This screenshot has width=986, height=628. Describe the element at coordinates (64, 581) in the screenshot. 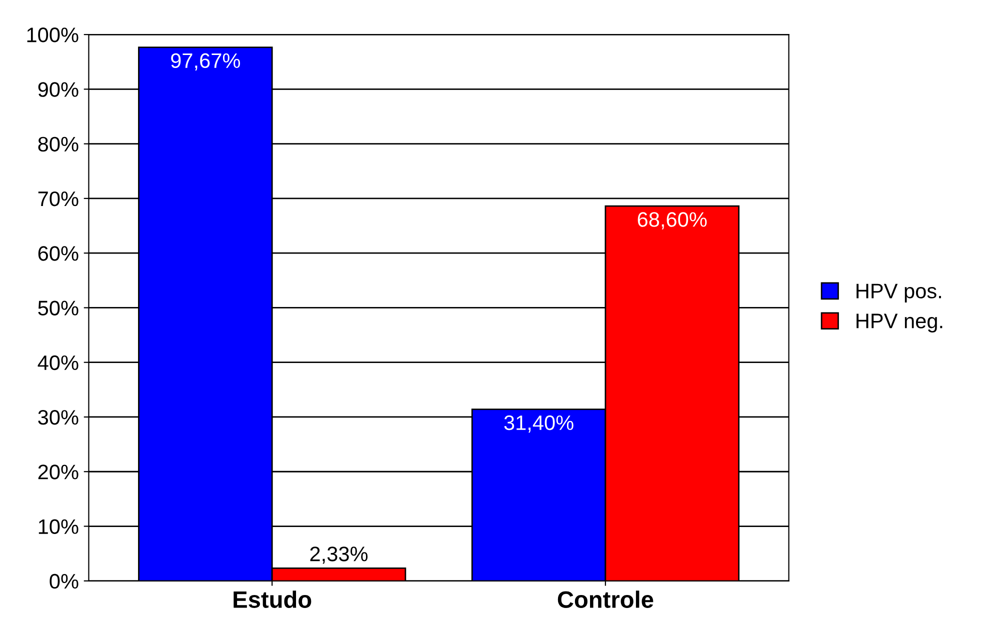

I see `y-tick-label: 0%` at that location.